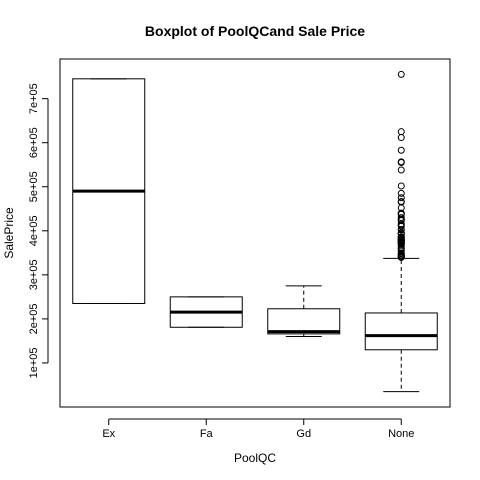 This screenshot has width=480, height=480. What do you see at coordinates (9, 233) in the screenshot?
I see `y-axis-label: SalePrice` at bounding box center [9, 233].